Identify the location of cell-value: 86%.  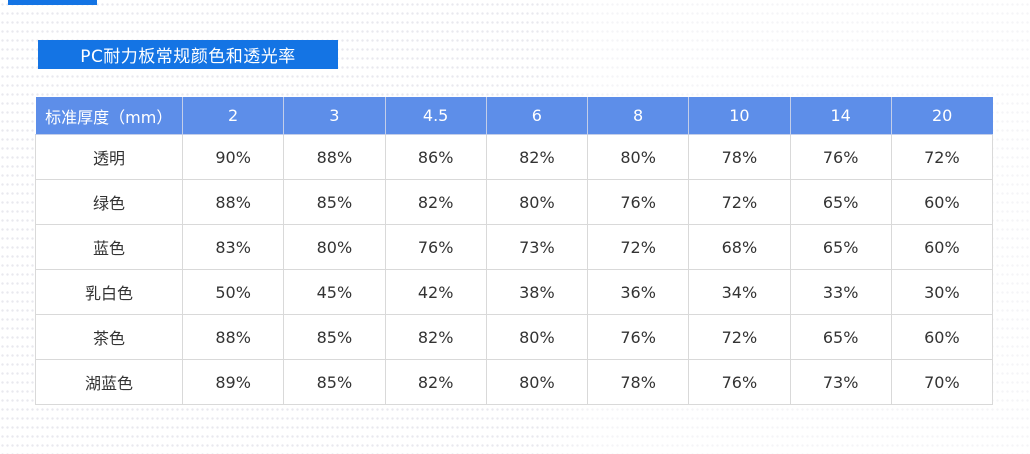
(435, 157).